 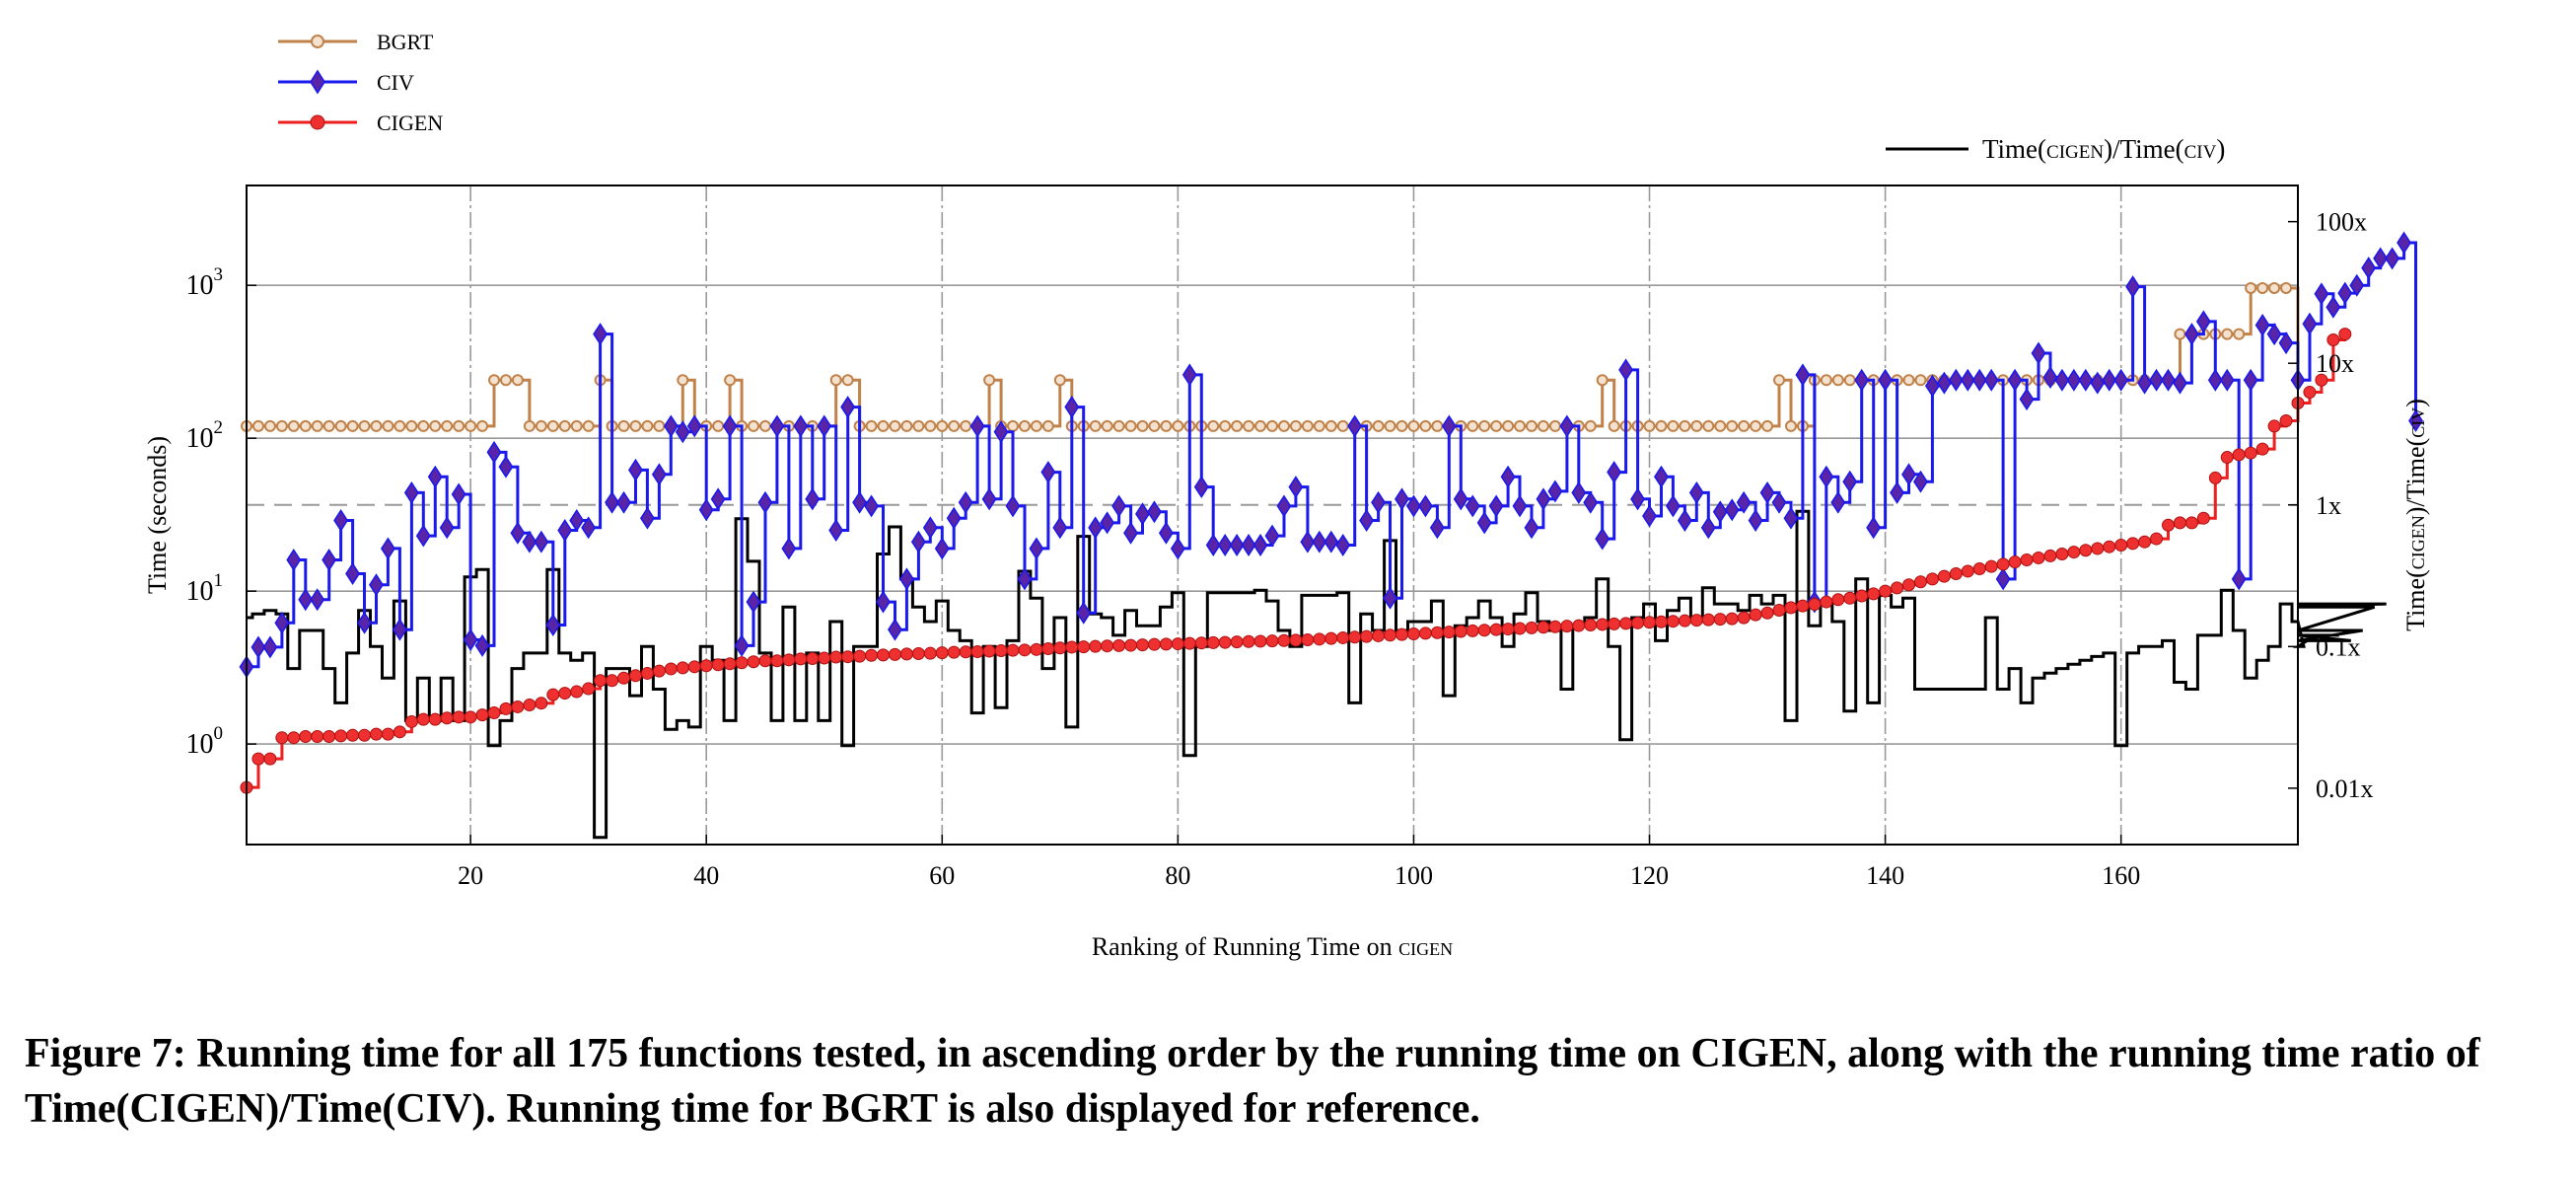 What do you see at coordinates (1177, 875) in the screenshot?
I see `x-tick-label: 80` at bounding box center [1177, 875].